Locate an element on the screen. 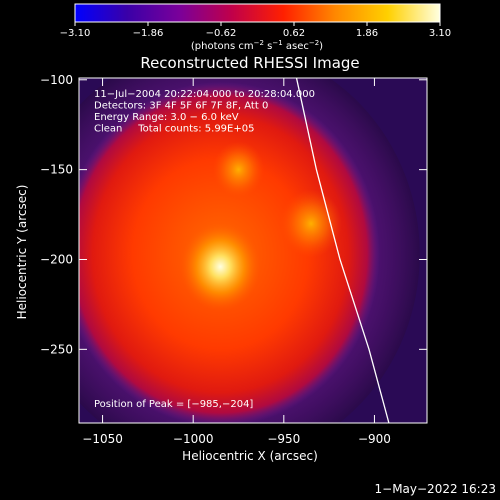 This screenshot has width=500, height=500. x-tick-label: −950 is located at coordinates (283, 439).